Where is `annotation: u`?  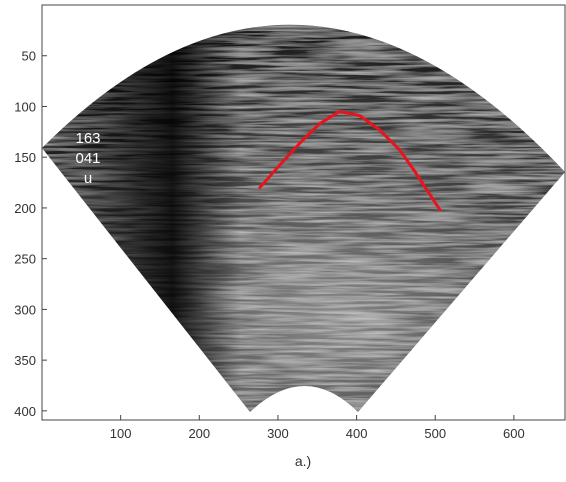
annotation: u is located at coordinates (88, 178).